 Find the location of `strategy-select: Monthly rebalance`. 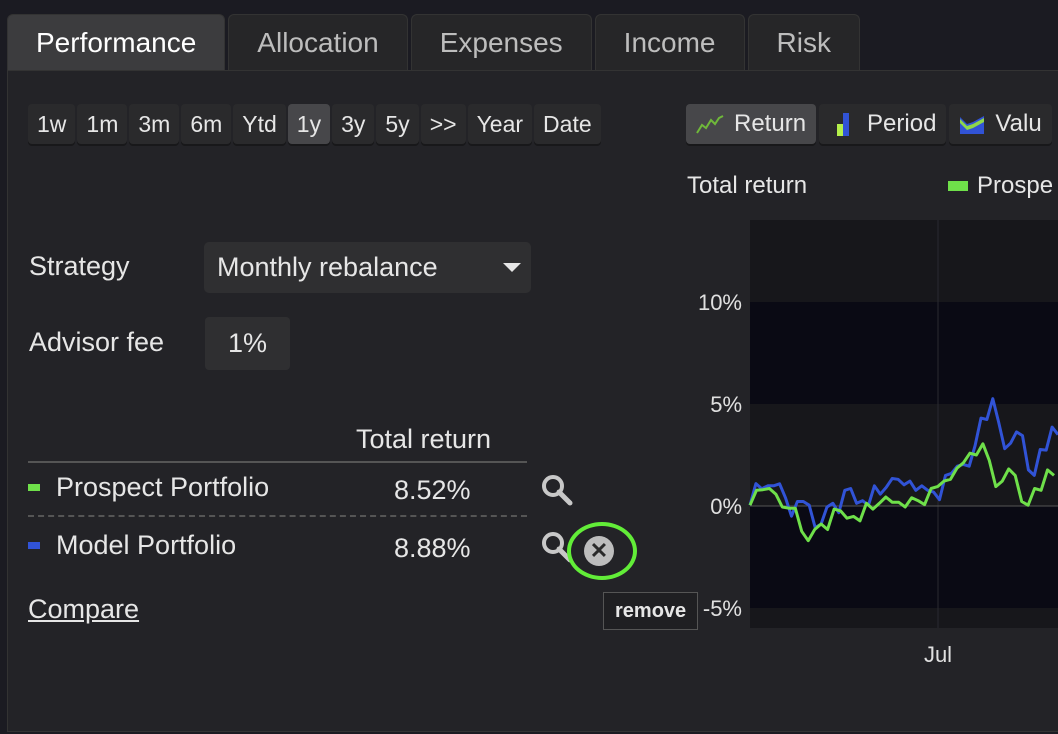

strategy-select: Monthly rebalance is located at coordinates (367, 267).